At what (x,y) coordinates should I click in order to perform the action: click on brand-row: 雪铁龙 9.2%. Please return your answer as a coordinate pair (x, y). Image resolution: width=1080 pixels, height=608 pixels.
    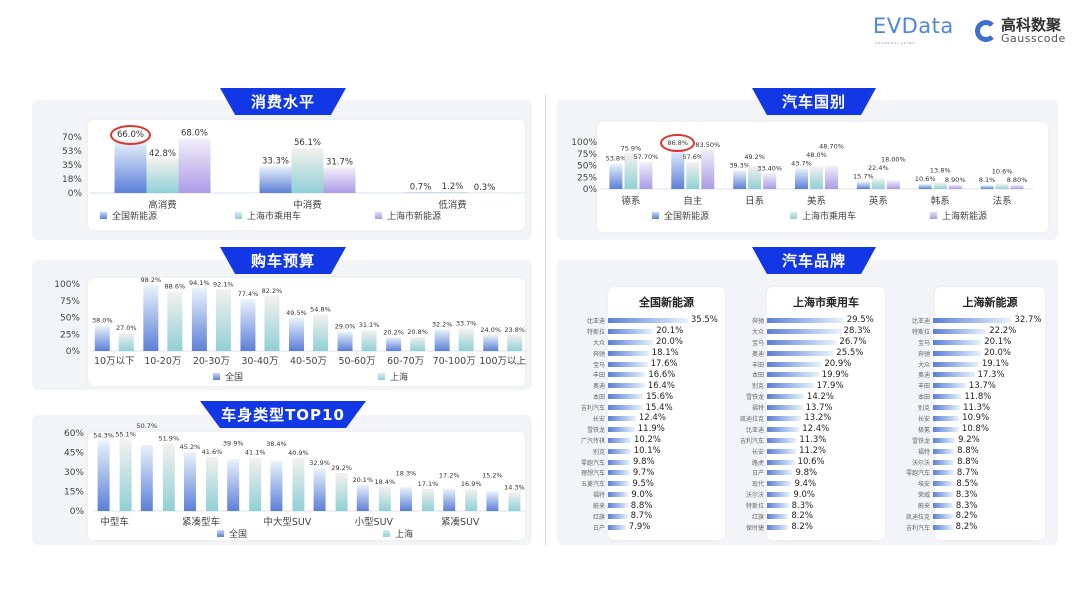
    Looking at the image, I should click on (972, 440).